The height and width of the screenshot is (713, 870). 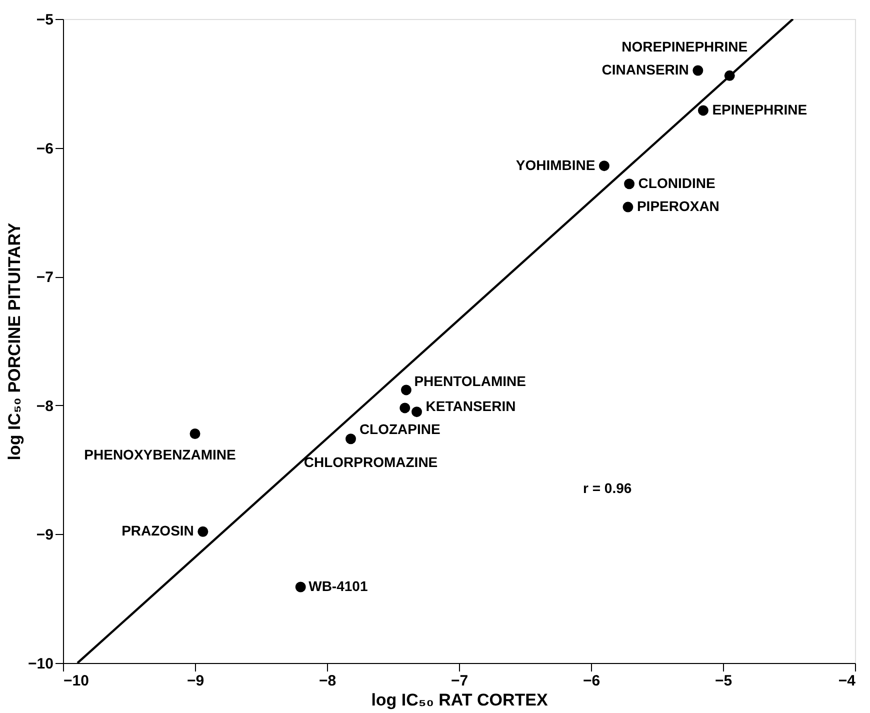 What do you see at coordinates (678, 206) in the screenshot?
I see `annotation: PIPEROXAN` at bounding box center [678, 206].